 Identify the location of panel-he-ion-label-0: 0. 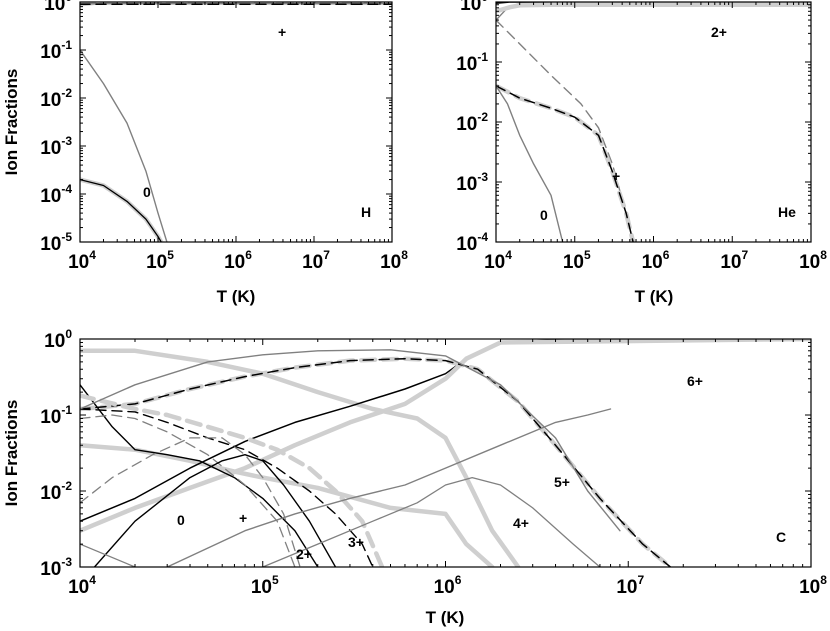
(544, 215).